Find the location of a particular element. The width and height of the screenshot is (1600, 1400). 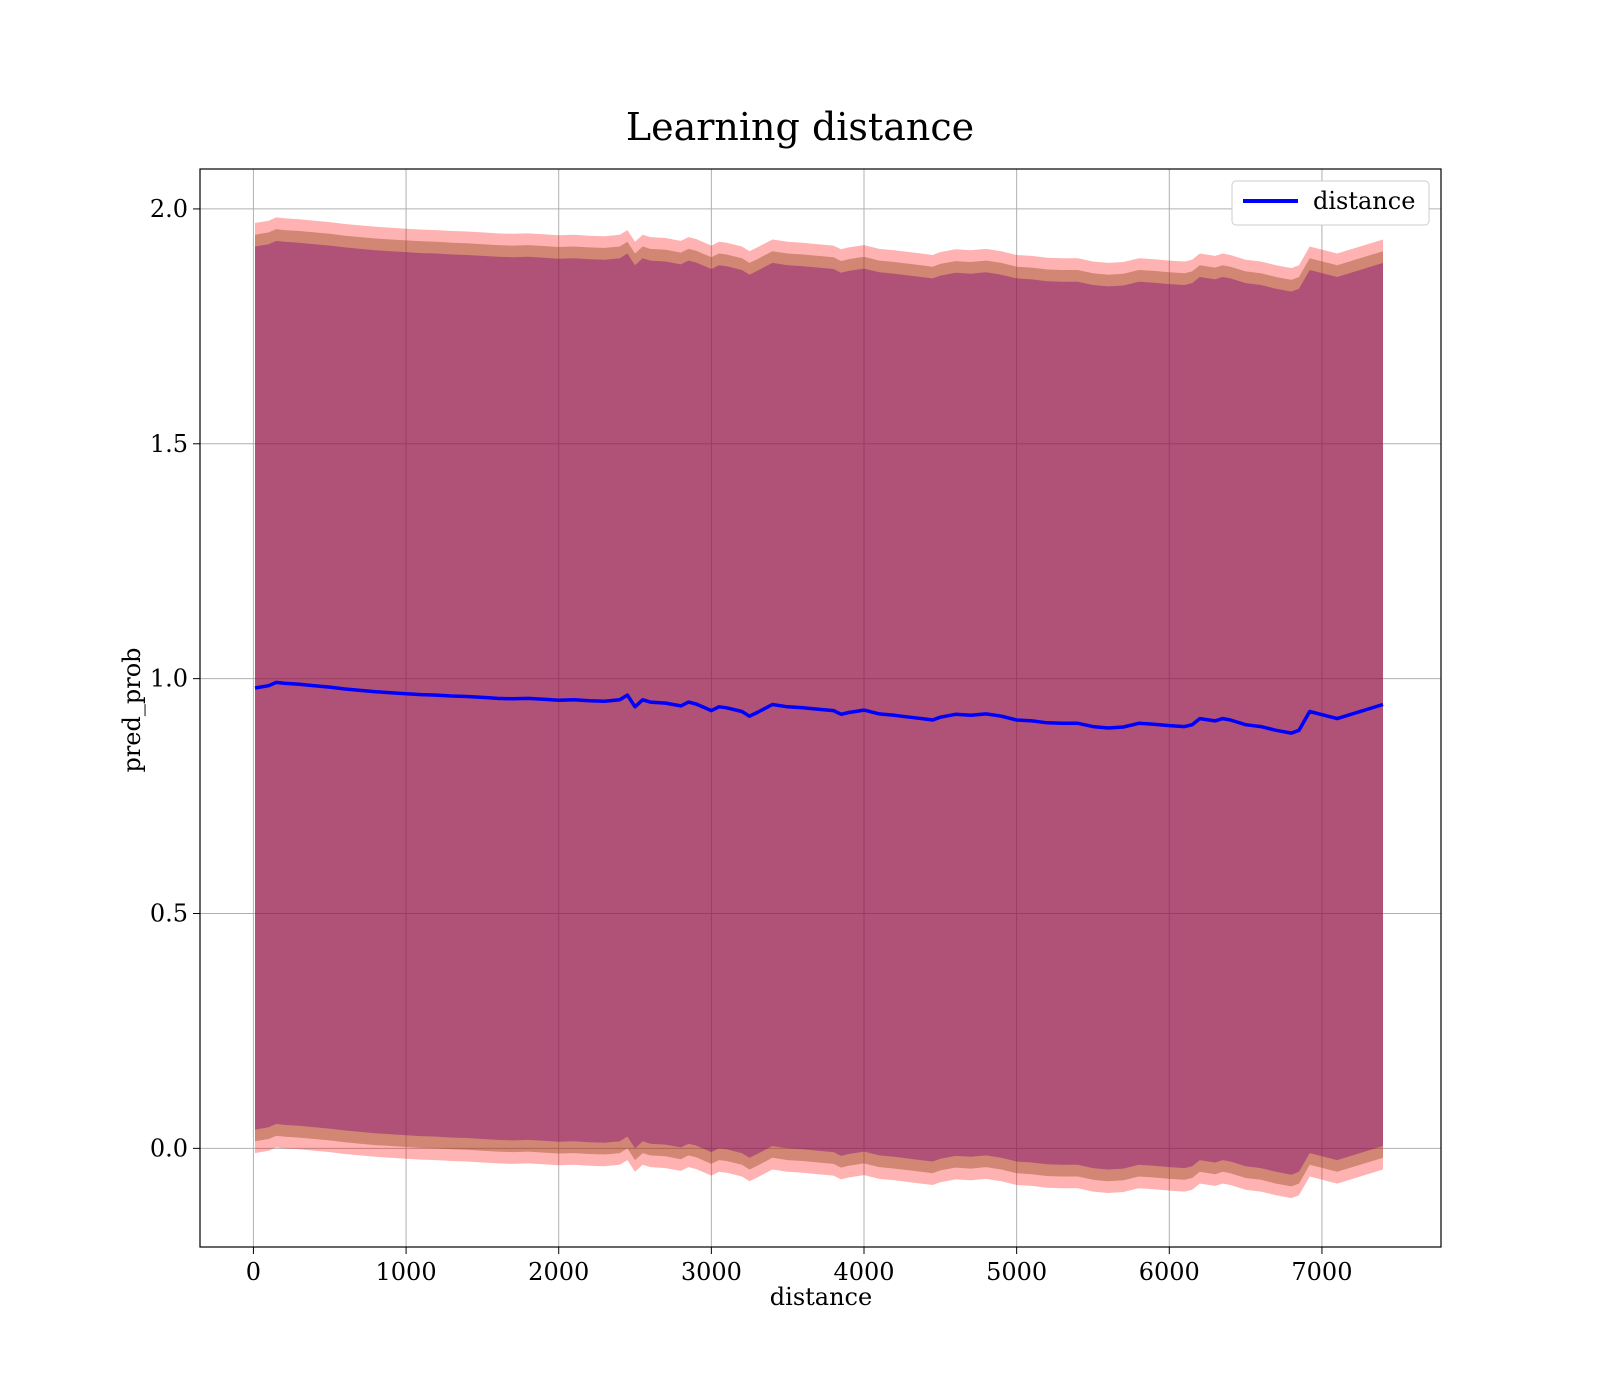

x-tick-label: 0 is located at coordinates (253, 1272).